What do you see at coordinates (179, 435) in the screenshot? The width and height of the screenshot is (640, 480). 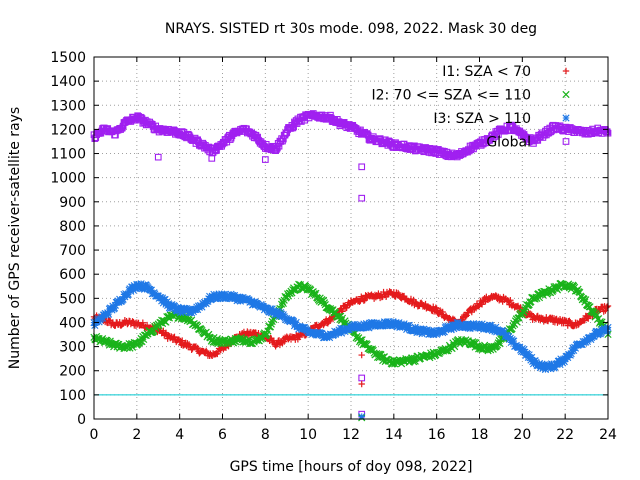 I see `x-tick-label: 4` at bounding box center [179, 435].